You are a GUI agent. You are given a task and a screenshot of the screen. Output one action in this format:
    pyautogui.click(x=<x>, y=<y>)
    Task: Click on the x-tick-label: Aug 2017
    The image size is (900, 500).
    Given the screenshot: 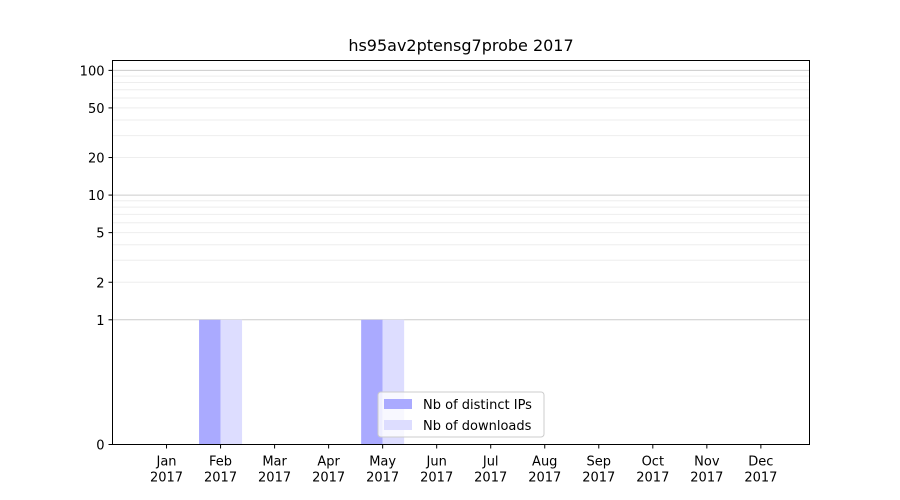 What is the action you would take?
    pyautogui.click(x=544, y=470)
    